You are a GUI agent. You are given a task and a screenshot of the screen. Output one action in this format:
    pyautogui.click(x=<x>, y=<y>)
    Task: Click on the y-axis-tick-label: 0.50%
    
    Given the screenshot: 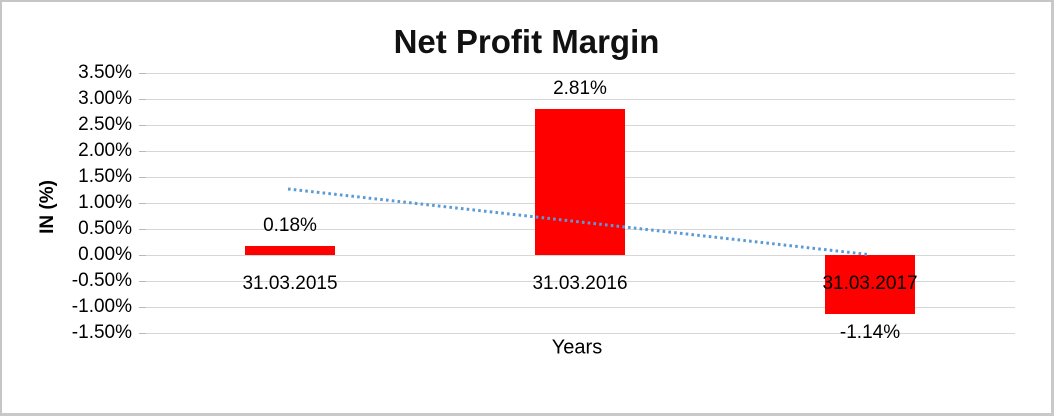 What is the action you would take?
    pyautogui.click(x=105, y=228)
    